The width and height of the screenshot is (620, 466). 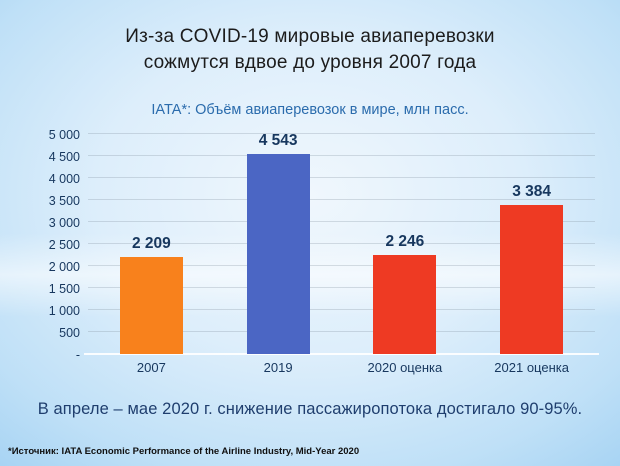 I want to click on y-tick-label: 3 500, so click(x=64, y=201).